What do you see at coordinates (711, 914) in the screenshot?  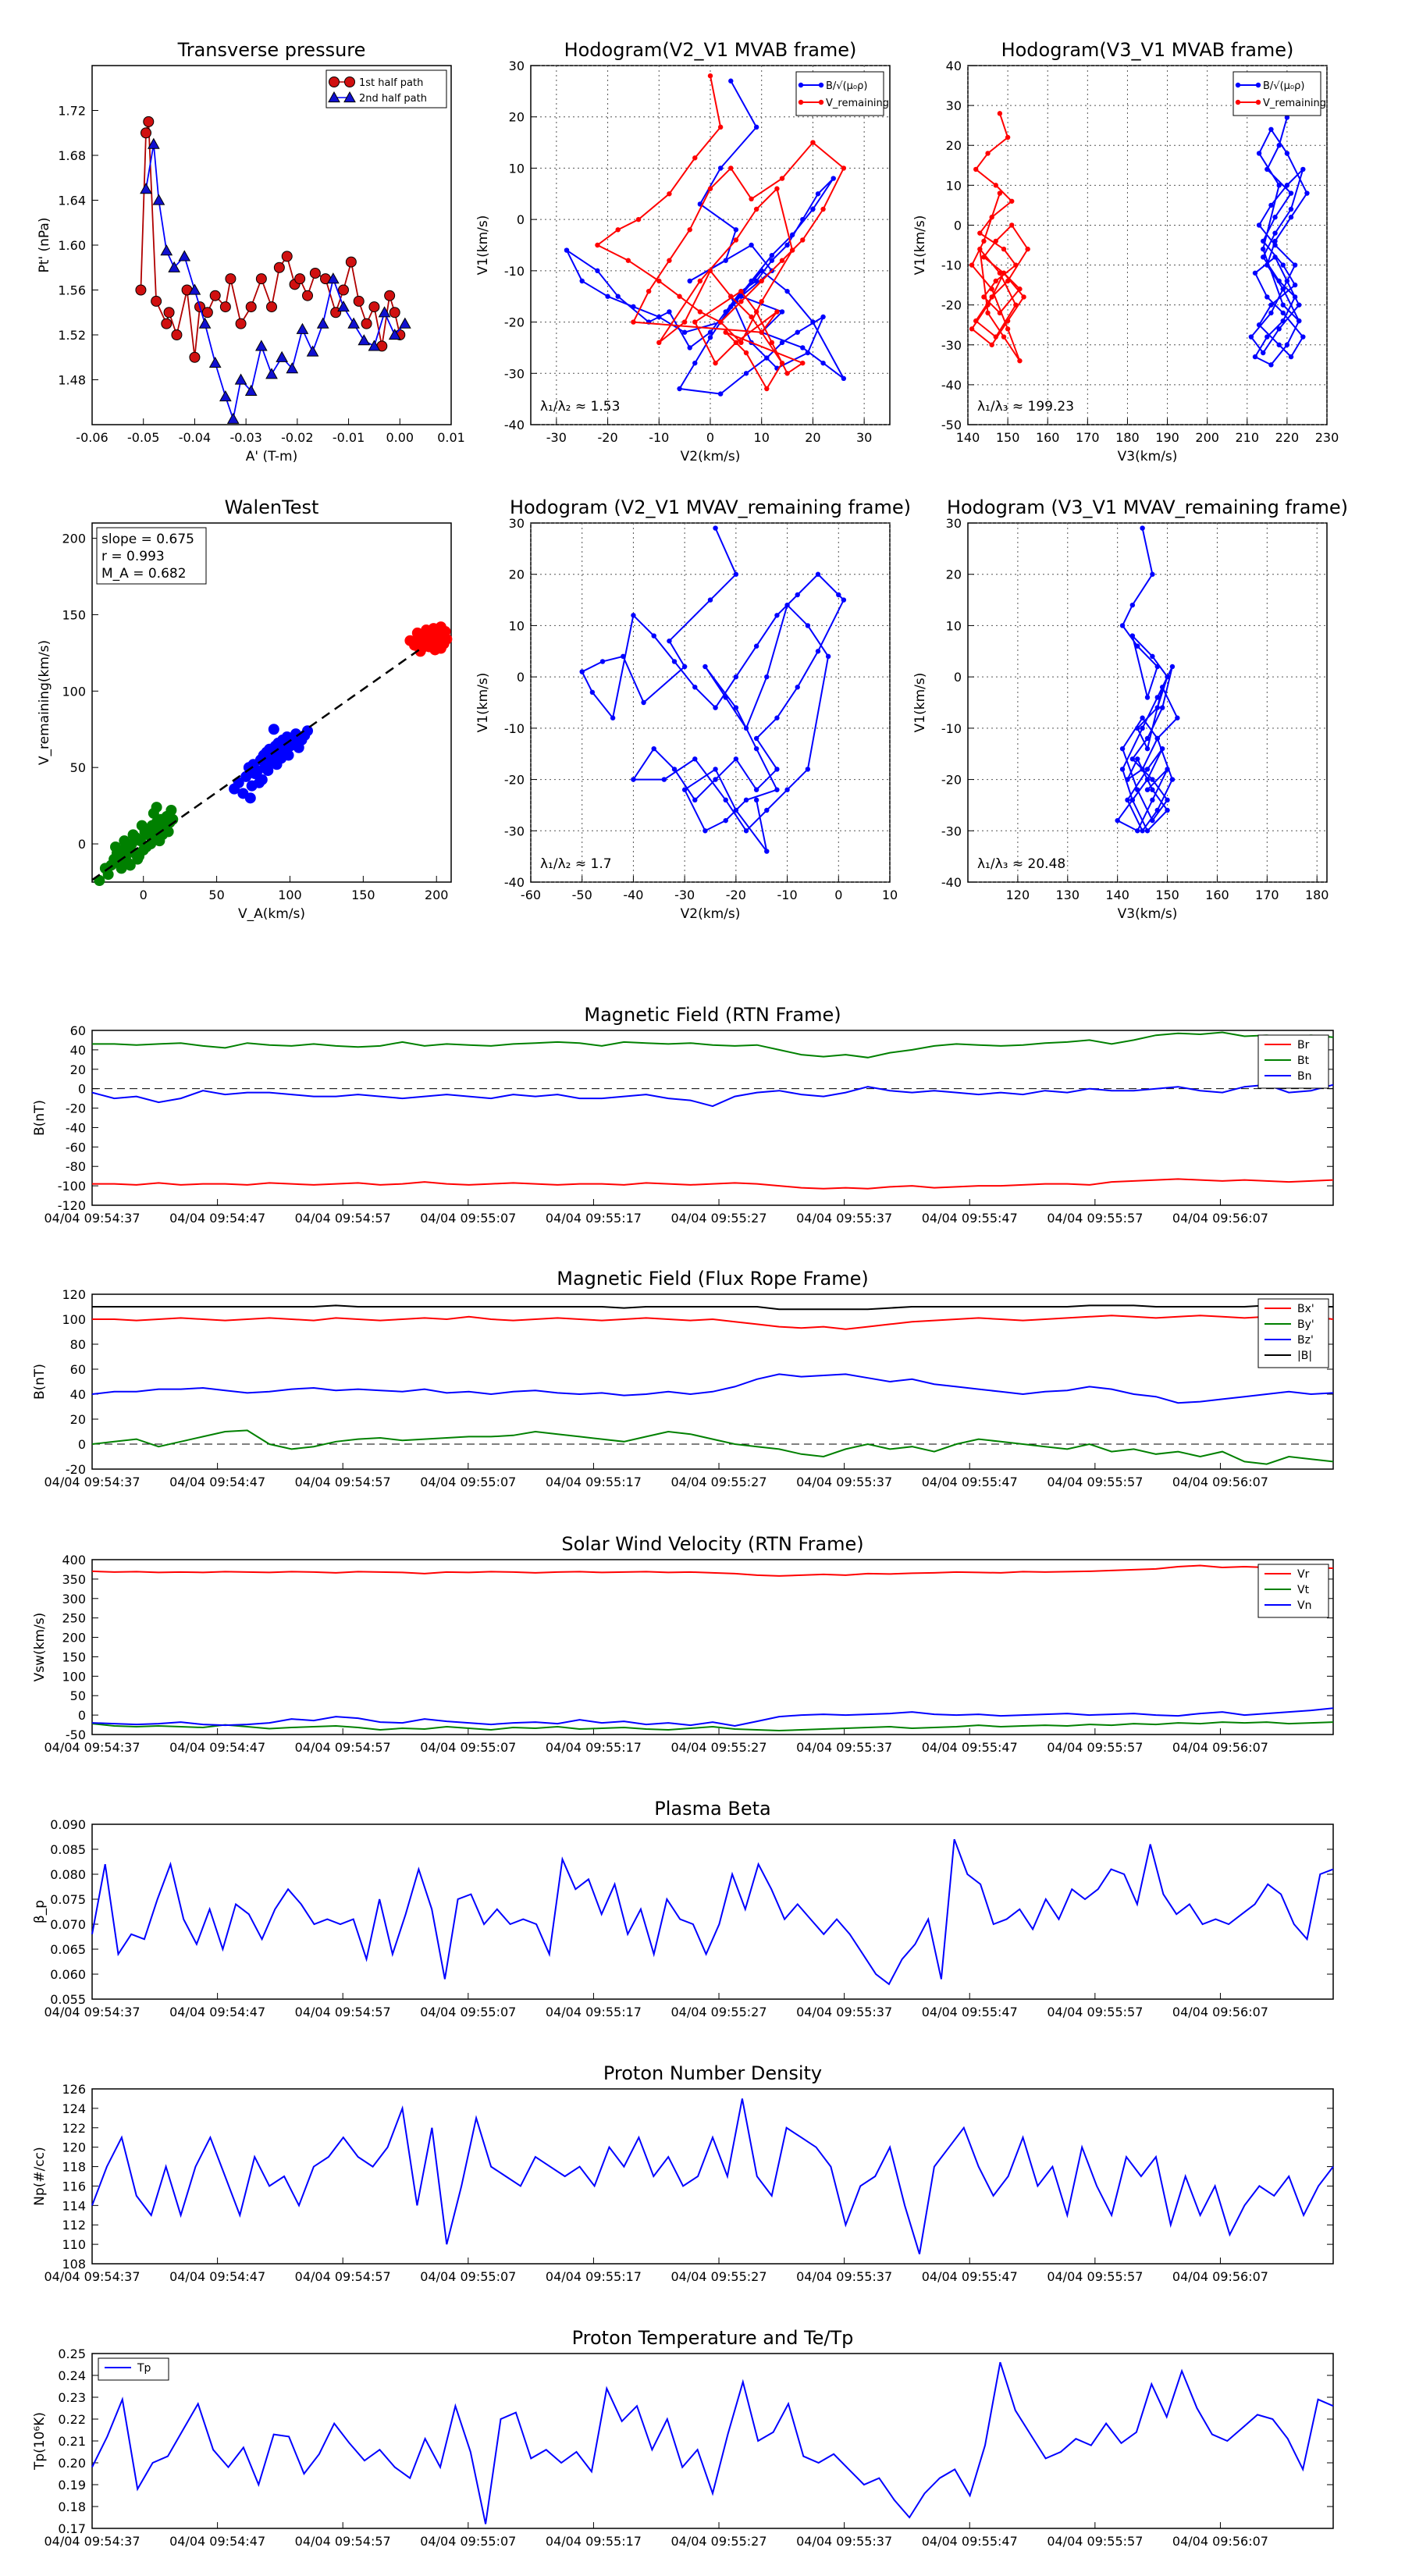 I see `x-axis-label: V2(km/s)` at bounding box center [711, 914].